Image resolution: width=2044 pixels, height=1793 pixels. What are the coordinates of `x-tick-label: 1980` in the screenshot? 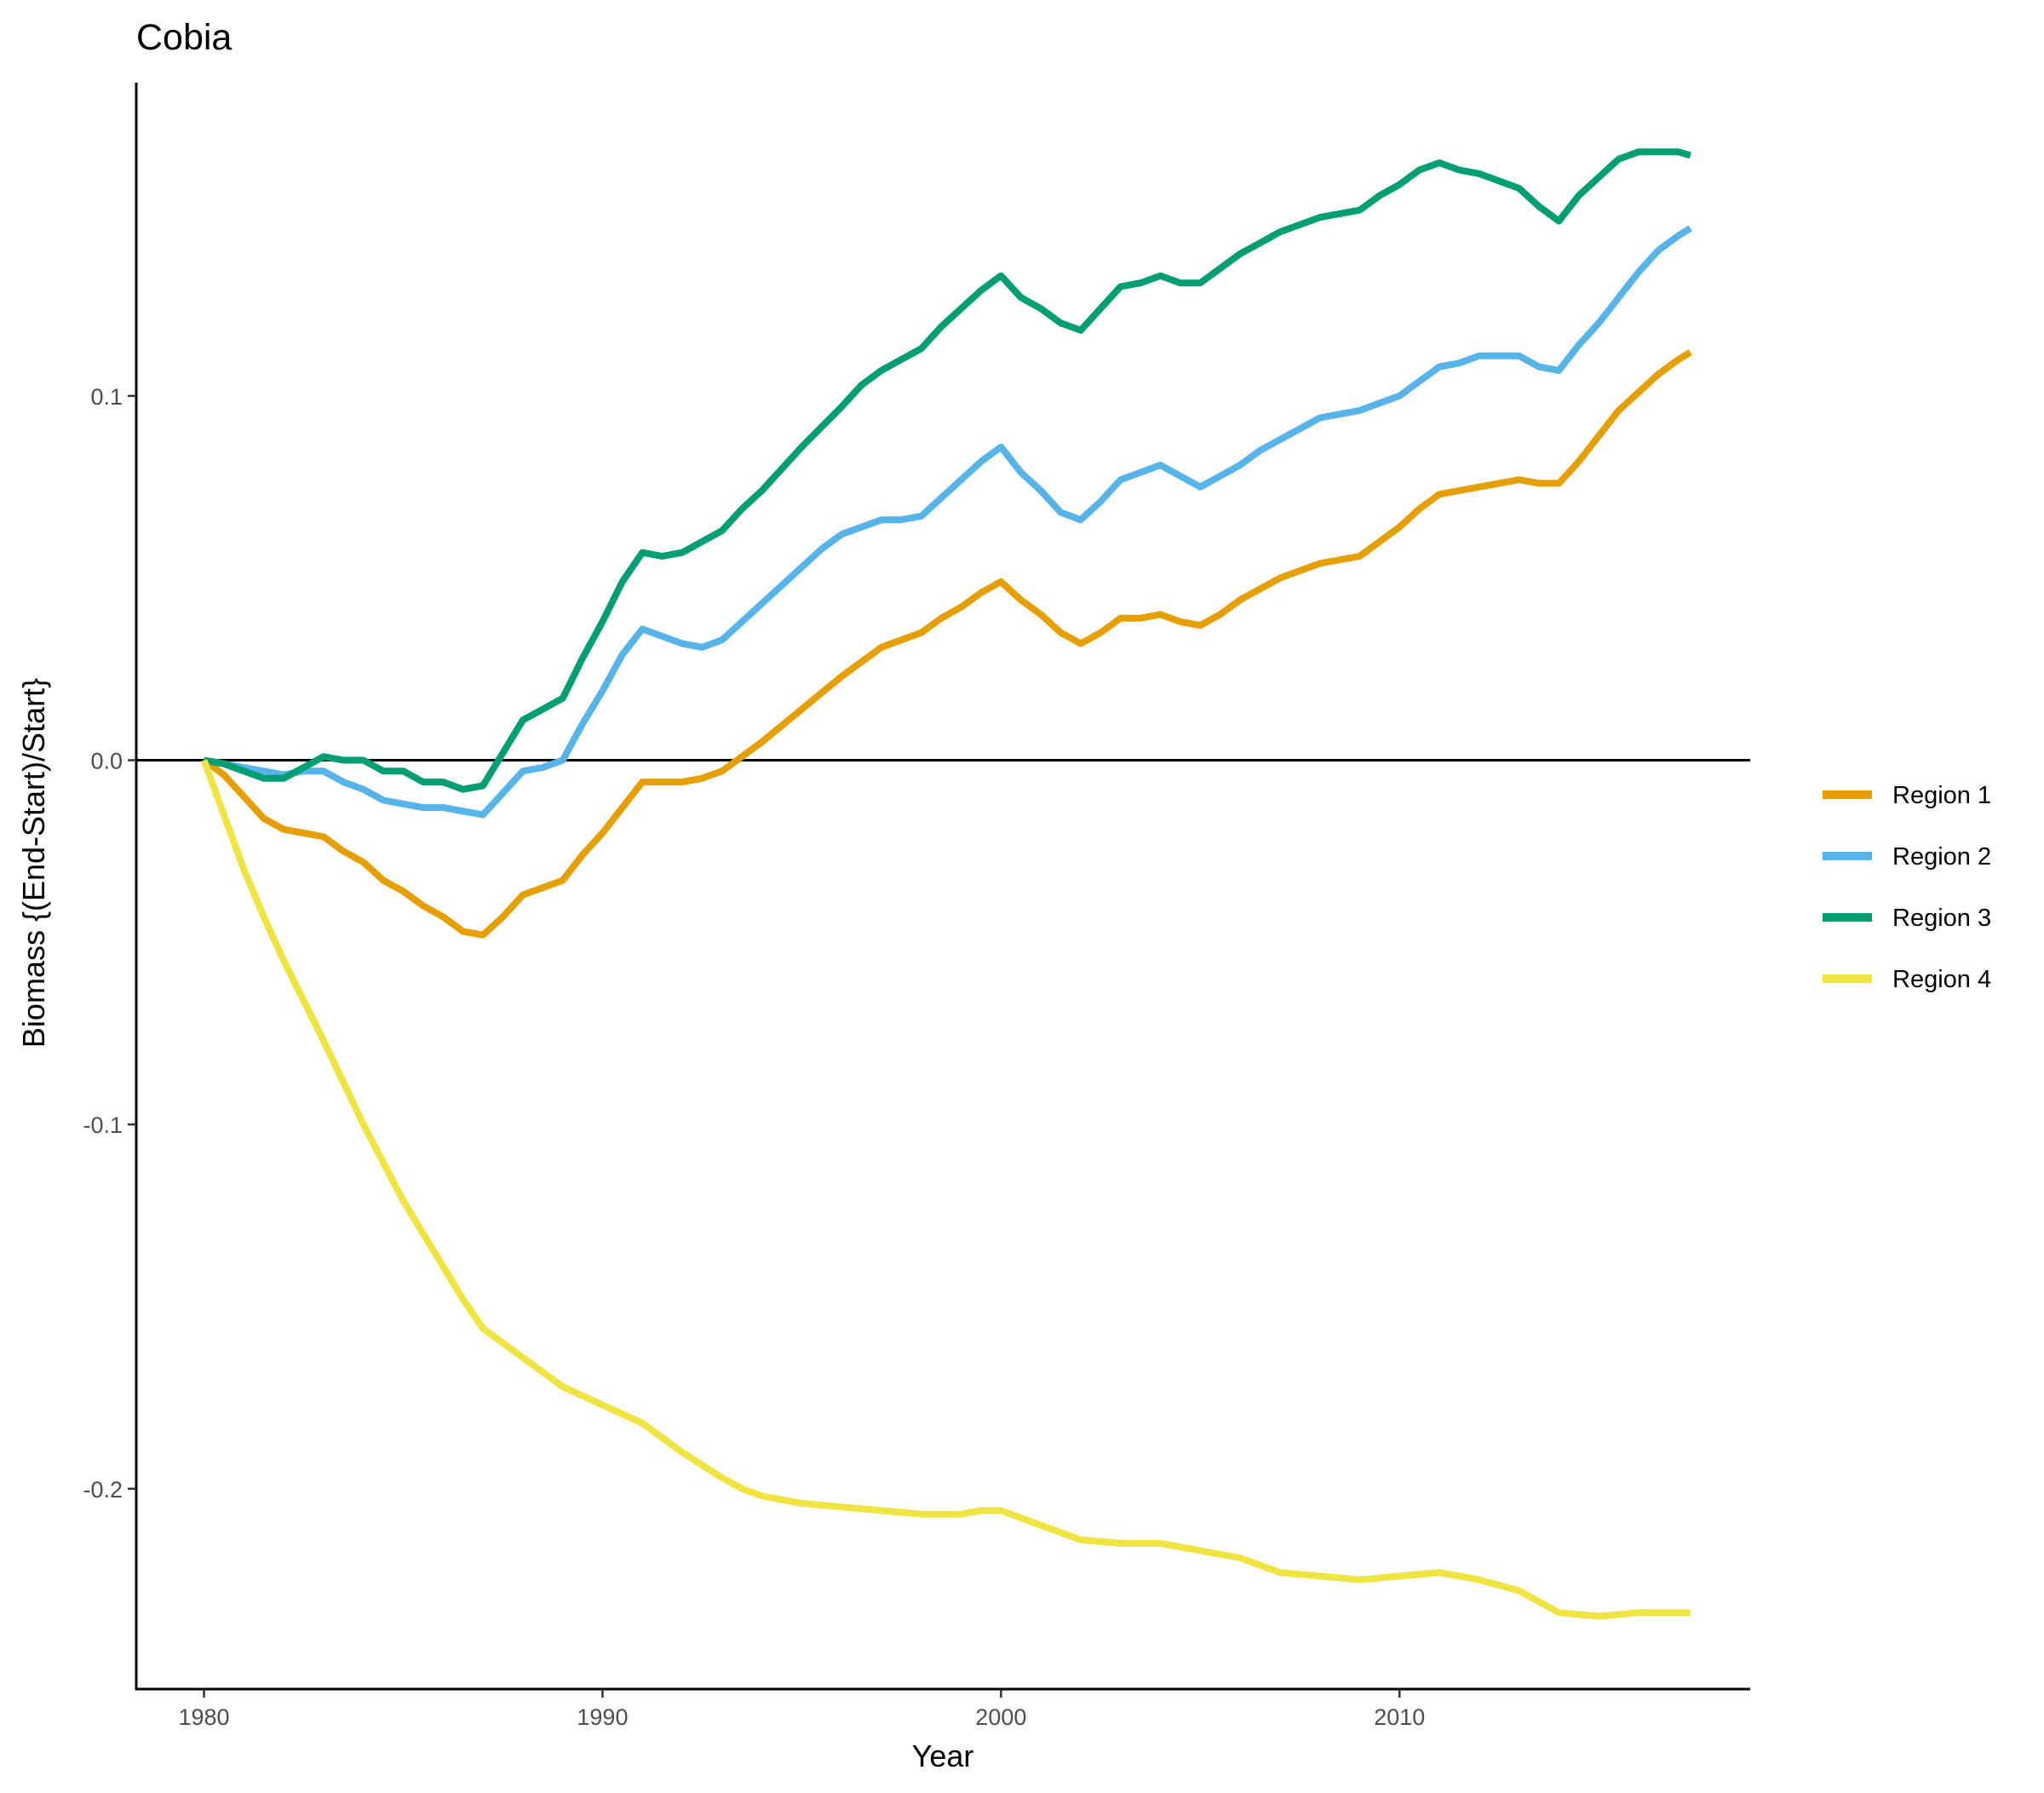 It's located at (204, 1717).